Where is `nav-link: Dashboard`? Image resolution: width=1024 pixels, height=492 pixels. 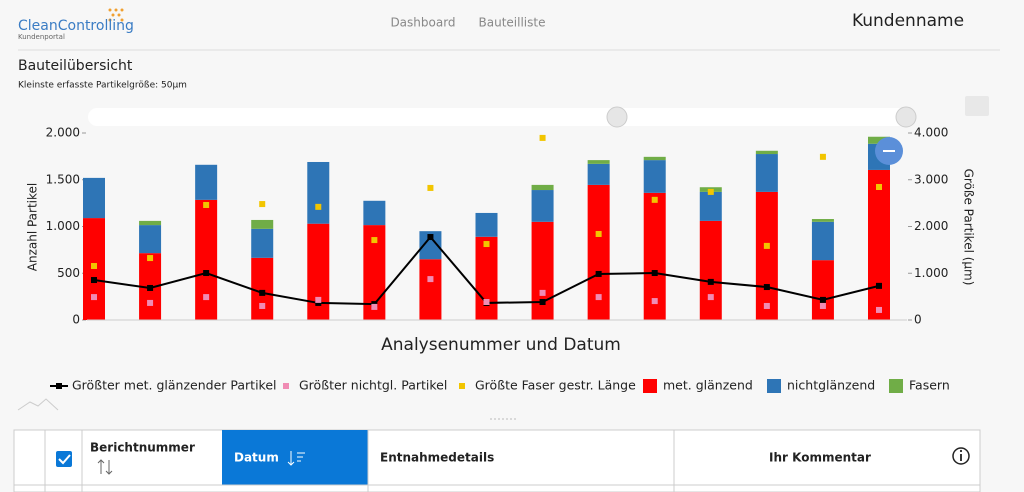
nav-link: Dashboard is located at coordinates (422, 23).